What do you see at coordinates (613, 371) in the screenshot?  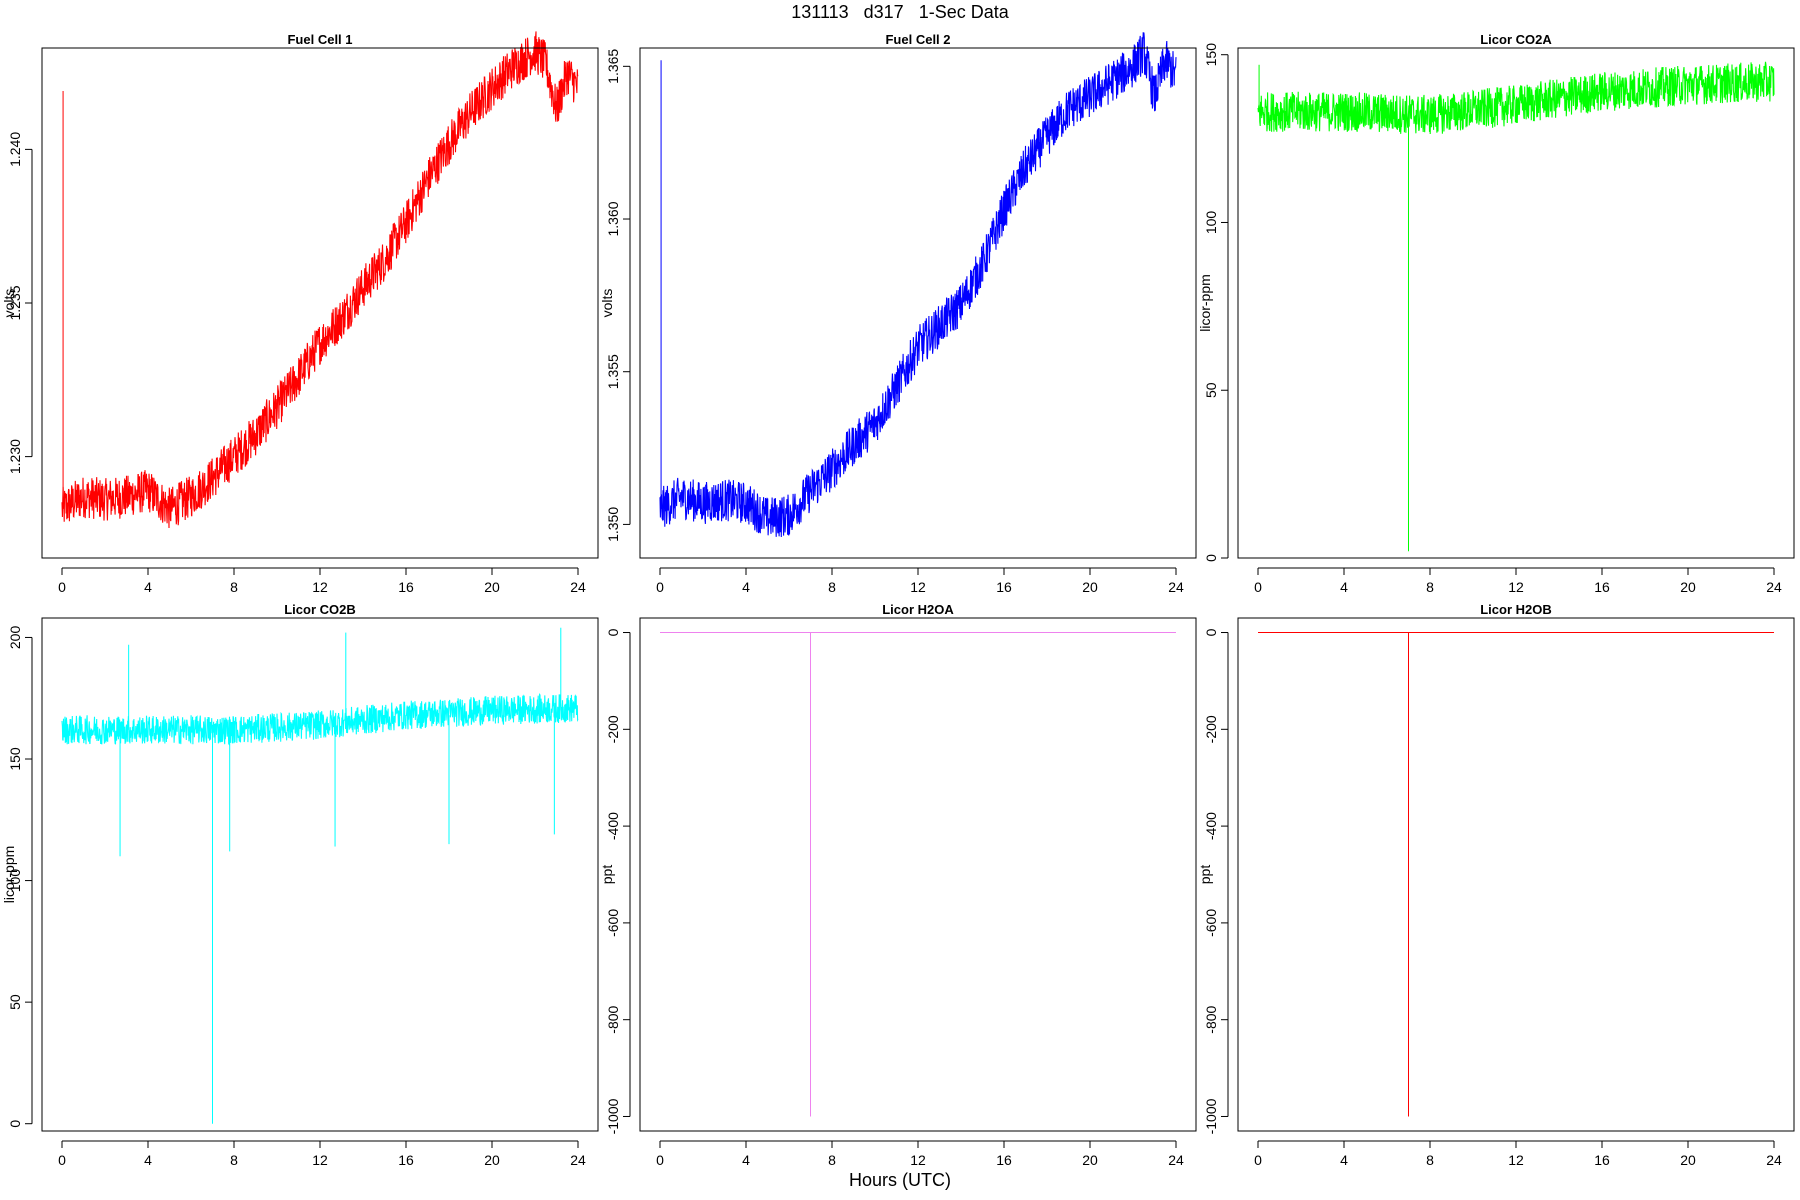 I see `y-tick-label: 1.355` at bounding box center [613, 371].